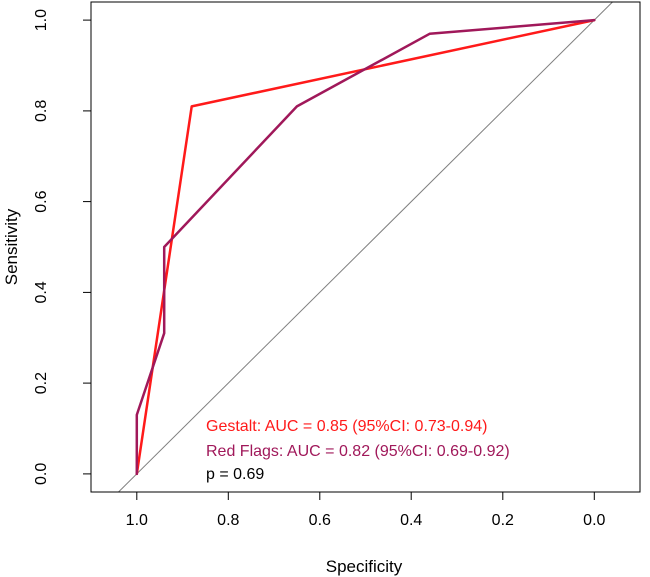 Image resolution: width=650 pixels, height=577 pixels. Describe the element at coordinates (137, 520) in the screenshot. I see `x-tick-label: 1.0` at that location.